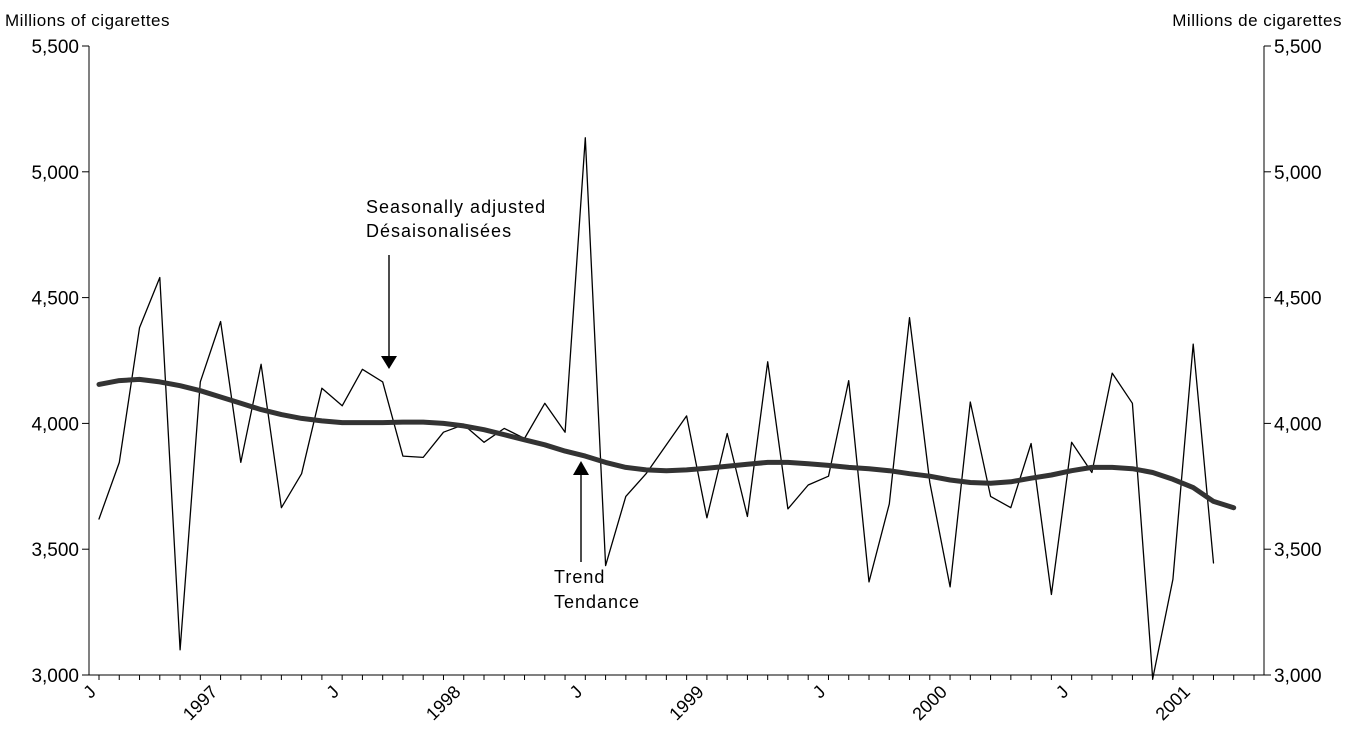  What do you see at coordinates (929, 703) in the screenshot?
I see `x-tick-label: 2000` at bounding box center [929, 703].